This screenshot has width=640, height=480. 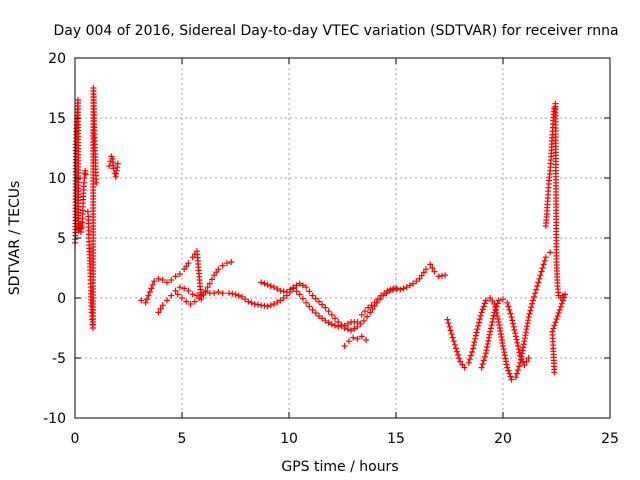 What do you see at coordinates (505, 333) in the screenshot?
I see `series-trace-j` at bounding box center [505, 333].